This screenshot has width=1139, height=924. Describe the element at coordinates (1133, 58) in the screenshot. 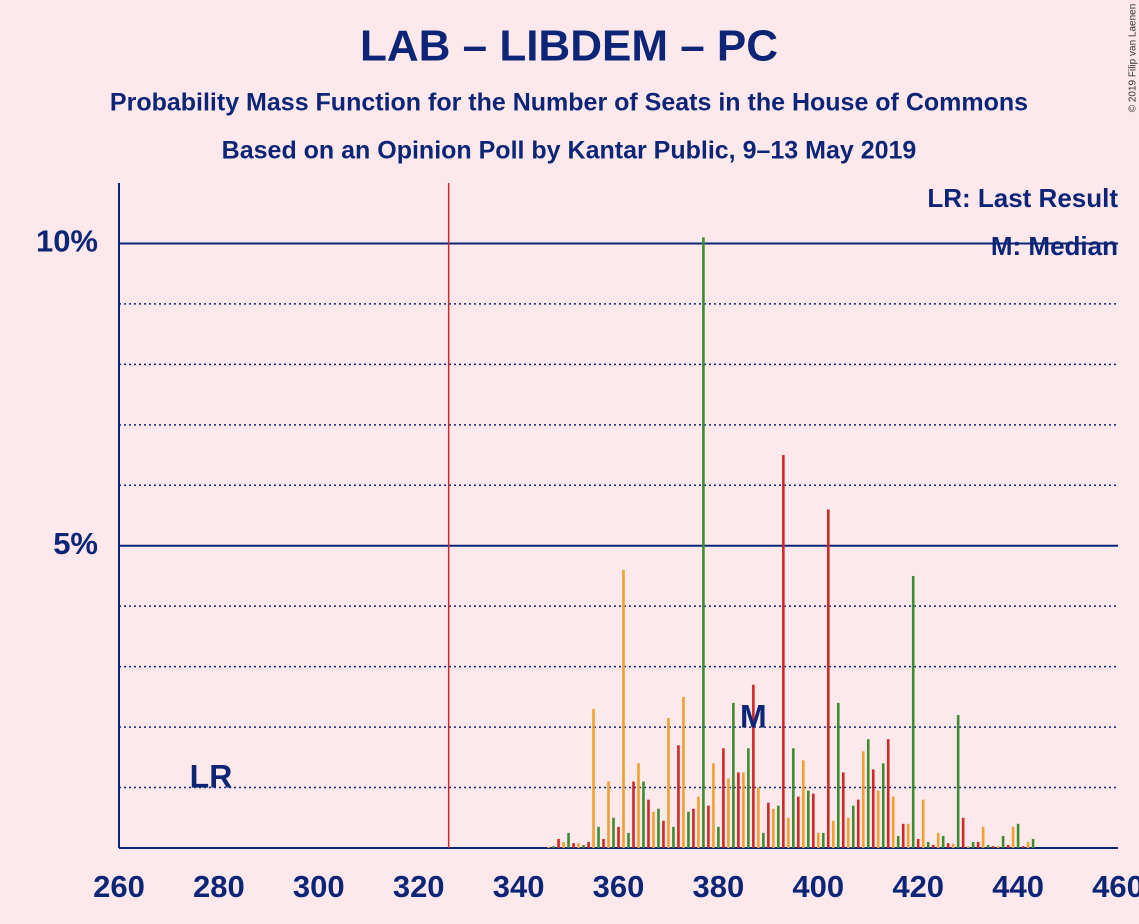

I see `credit: © 2019 Filip van Laenen` at that location.